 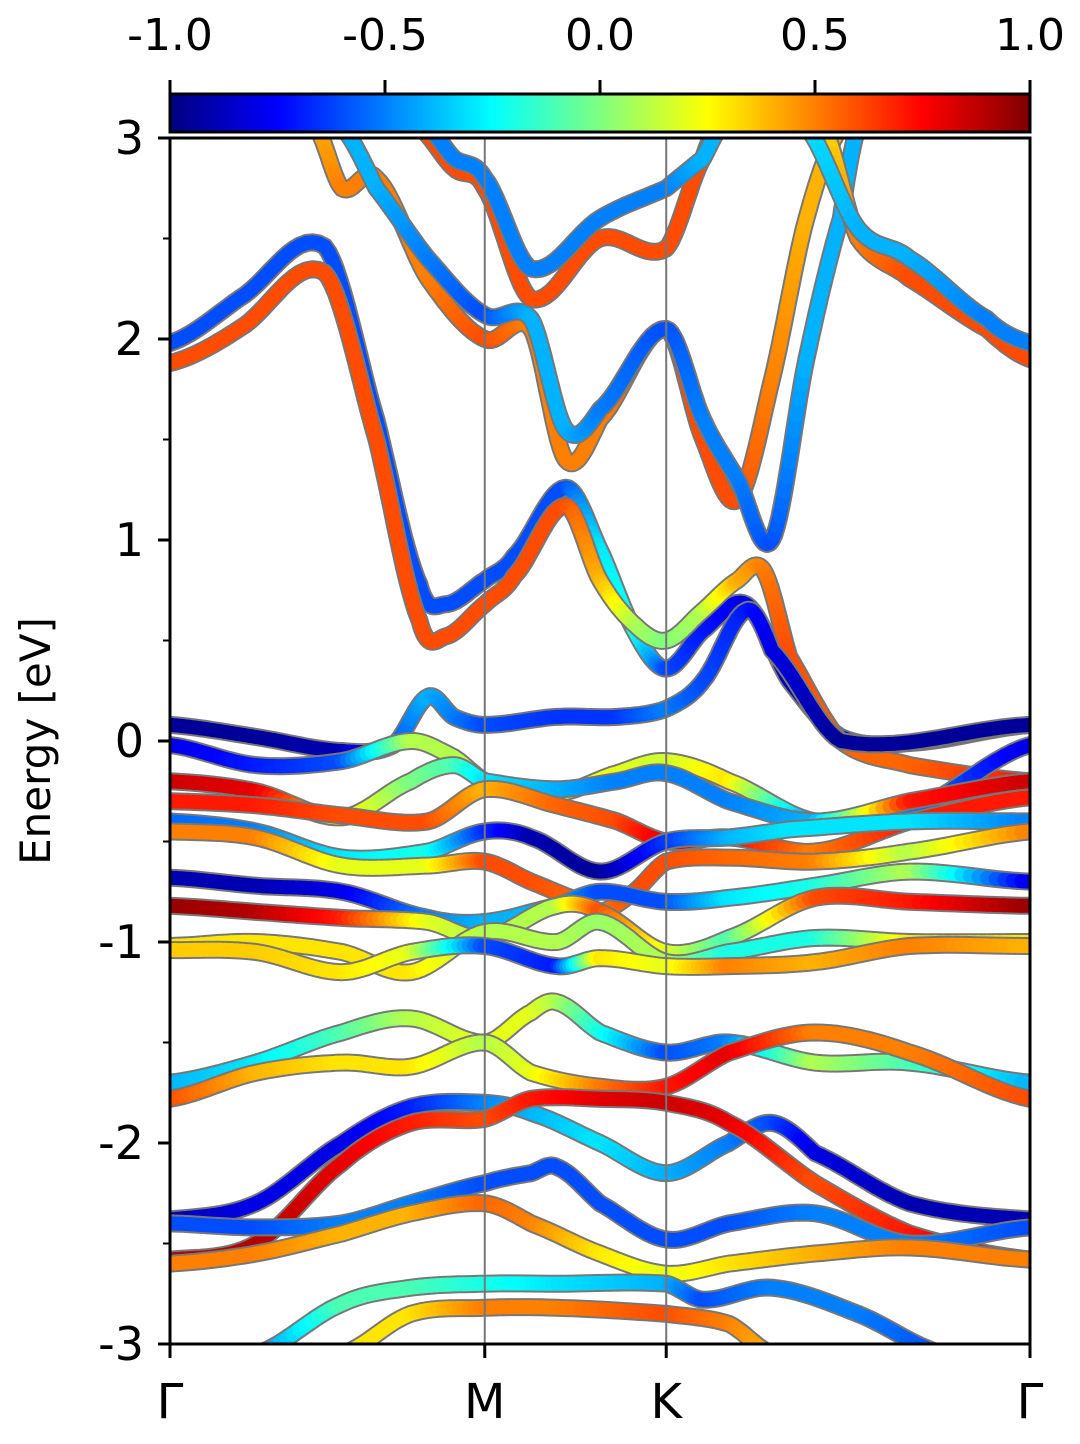 What do you see at coordinates (1030, 35) in the screenshot?
I see `colorbar-tick-label: 1.0` at bounding box center [1030, 35].